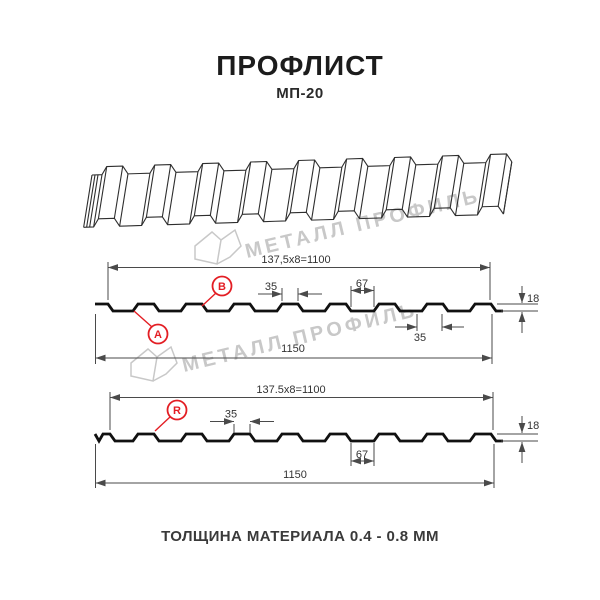 The height and width of the screenshot is (600, 600). What do you see at coordinates (298, 438) in the screenshot?
I see `profile-outline-bottom` at bounding box center [298, 438].